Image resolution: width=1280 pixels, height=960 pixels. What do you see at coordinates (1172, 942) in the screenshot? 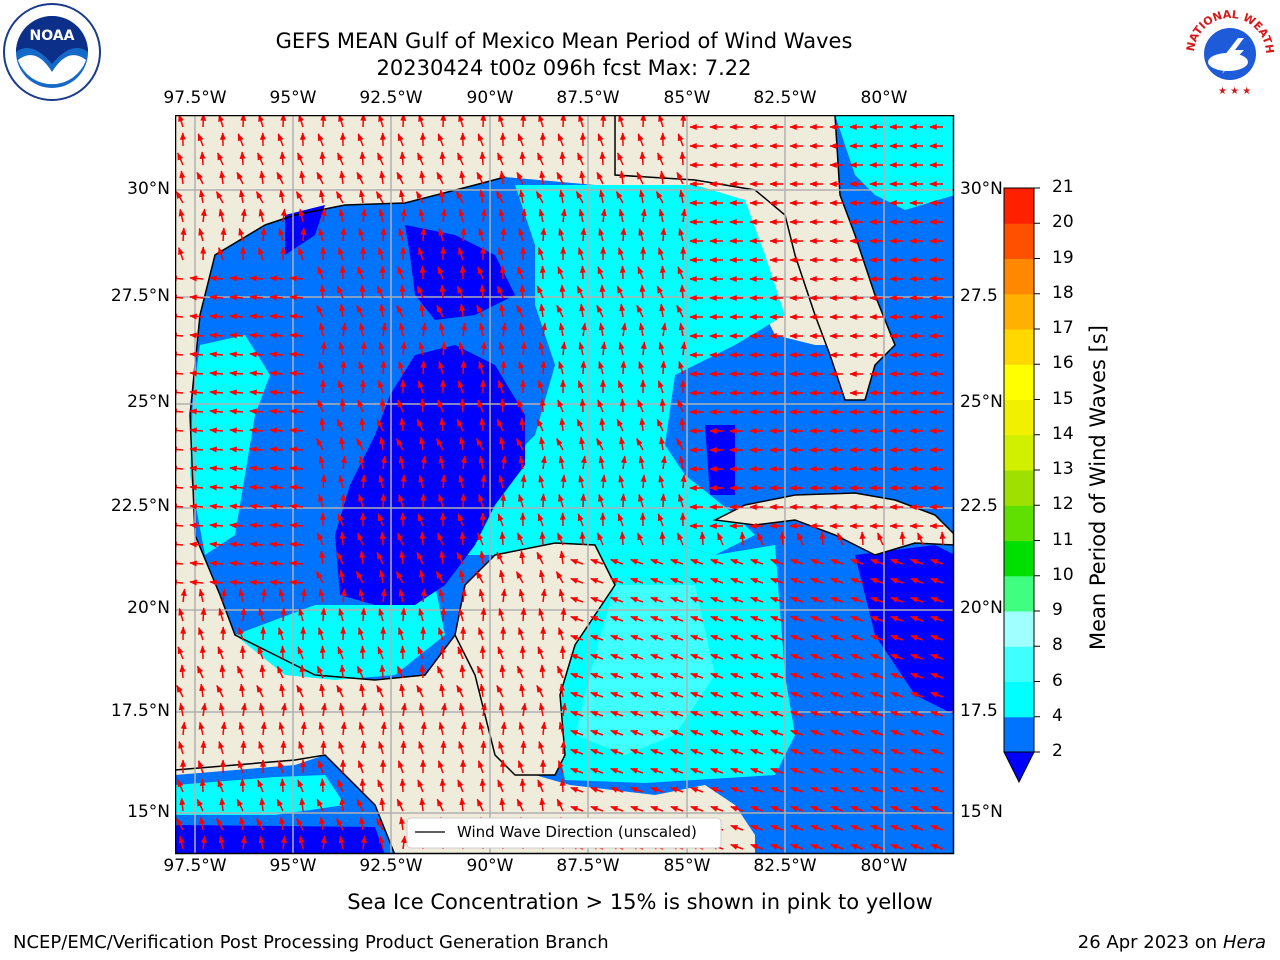
I see `date-line: 26 Apr 2023 on Hera` at bounding box center [1172, 942].